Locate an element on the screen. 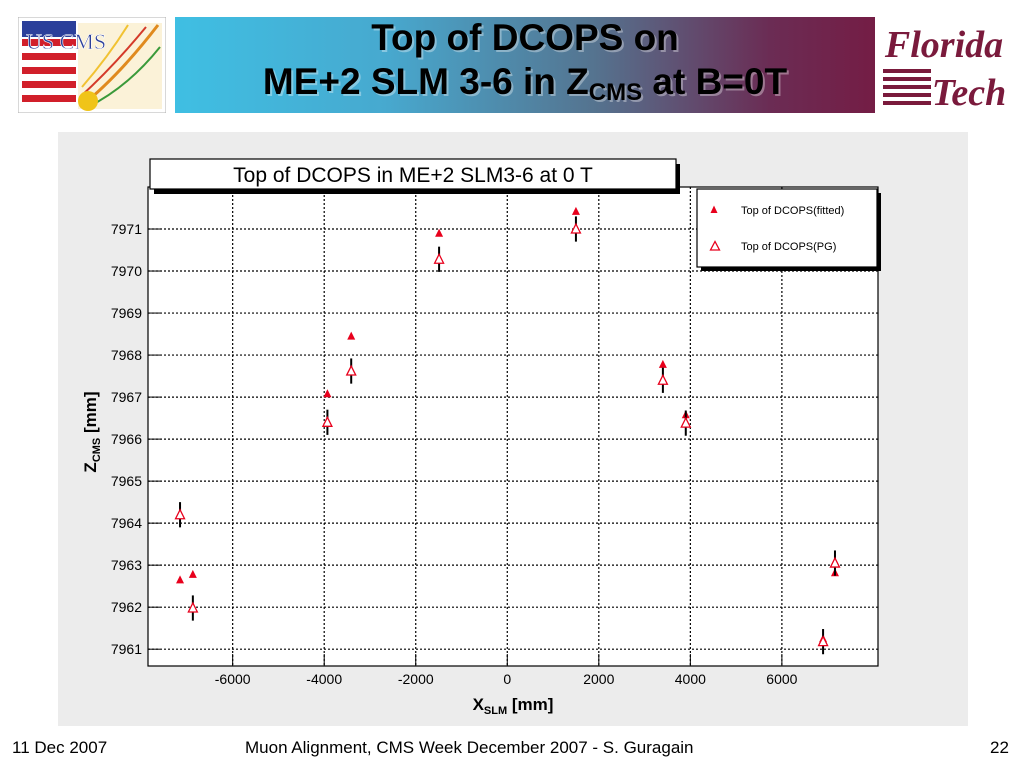  legend-pg-marker is located at coordinates (715, 245).